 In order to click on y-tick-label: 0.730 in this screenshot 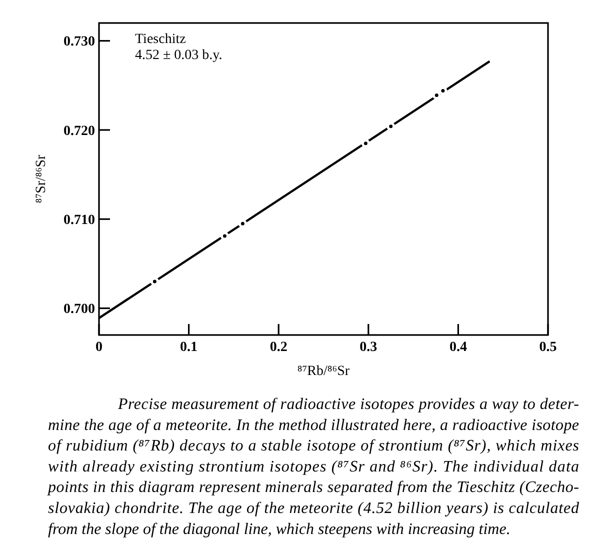, I will do `click(79, 42)`.